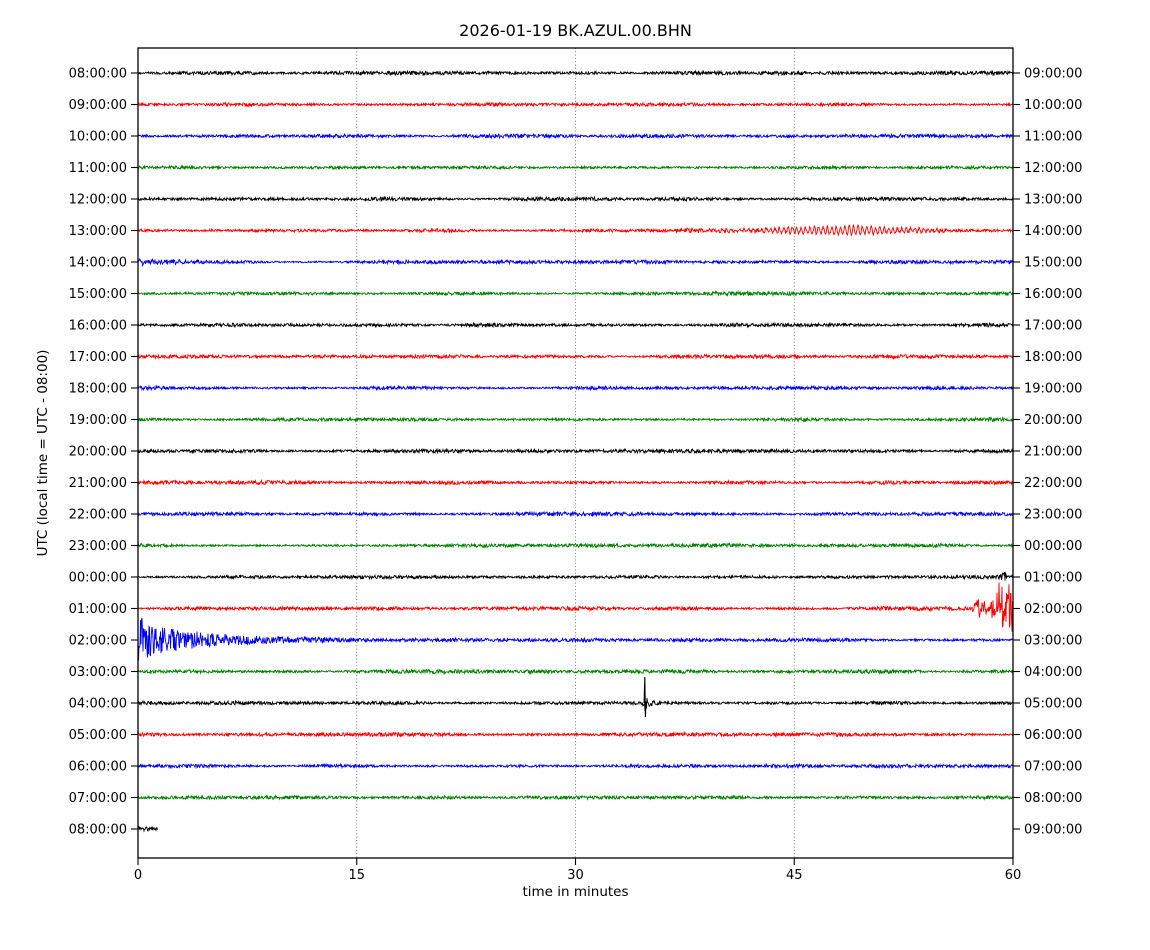 The height and width of the screenshot is (950, 1150). What do you see at coordinates (1053, 168) in the screenshot?
I see `right-tick-label: 12:00:00` at bounding box center [1053, 168].